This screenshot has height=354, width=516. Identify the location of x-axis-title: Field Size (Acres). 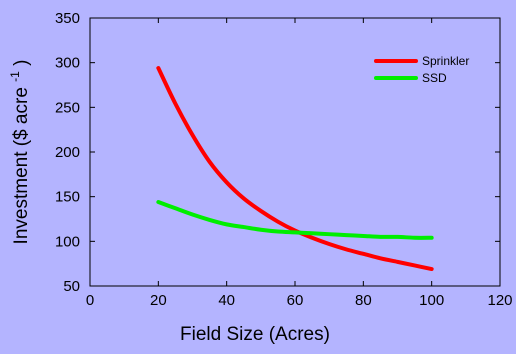
(255, 334).